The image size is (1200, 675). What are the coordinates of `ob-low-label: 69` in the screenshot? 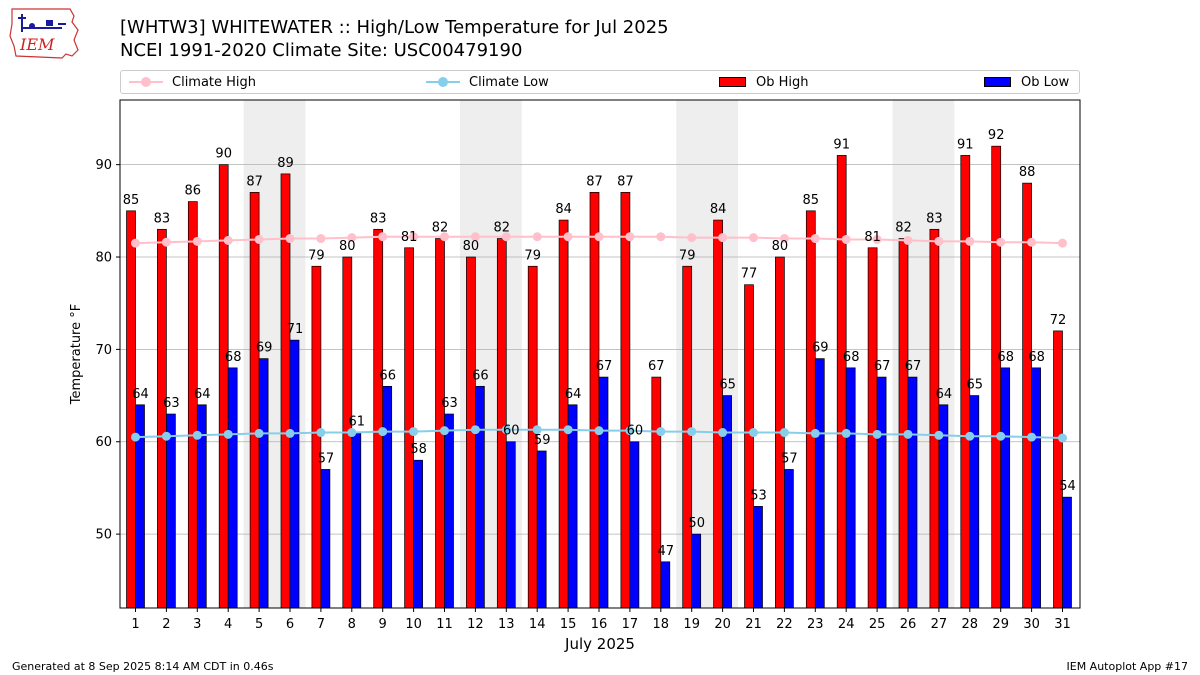 It's located at (820, 348).